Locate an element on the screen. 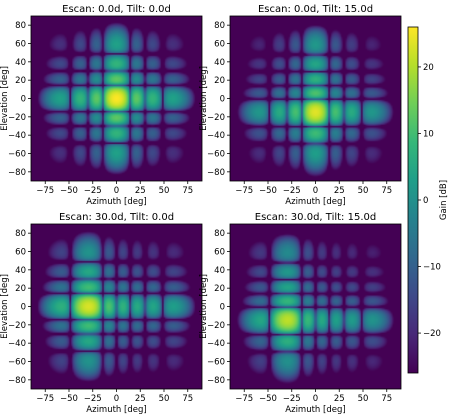 This screenshot has width=453, height=417. colorbar-label: Gain [dB] is located at coordinates (444, 200).